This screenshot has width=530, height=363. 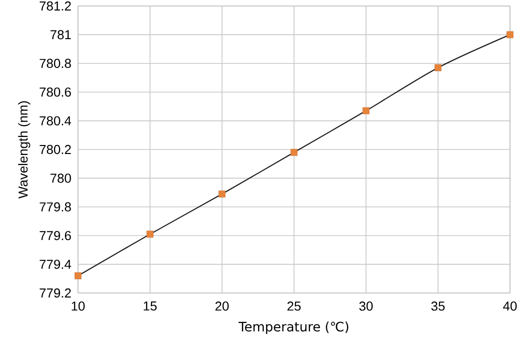 What do you see at coordinates (293, 328) in the screenshot?
I see `x-axis-title: Temperature (℃)` at bounding box center [293, 328].